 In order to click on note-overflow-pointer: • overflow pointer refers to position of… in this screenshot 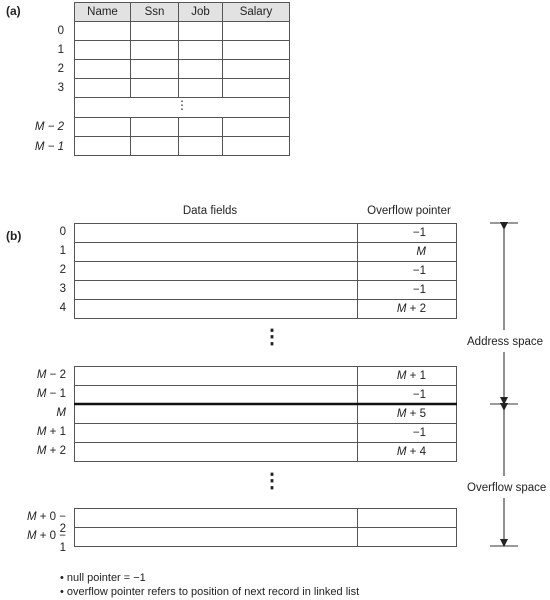, I will do `click(209, 592)`.